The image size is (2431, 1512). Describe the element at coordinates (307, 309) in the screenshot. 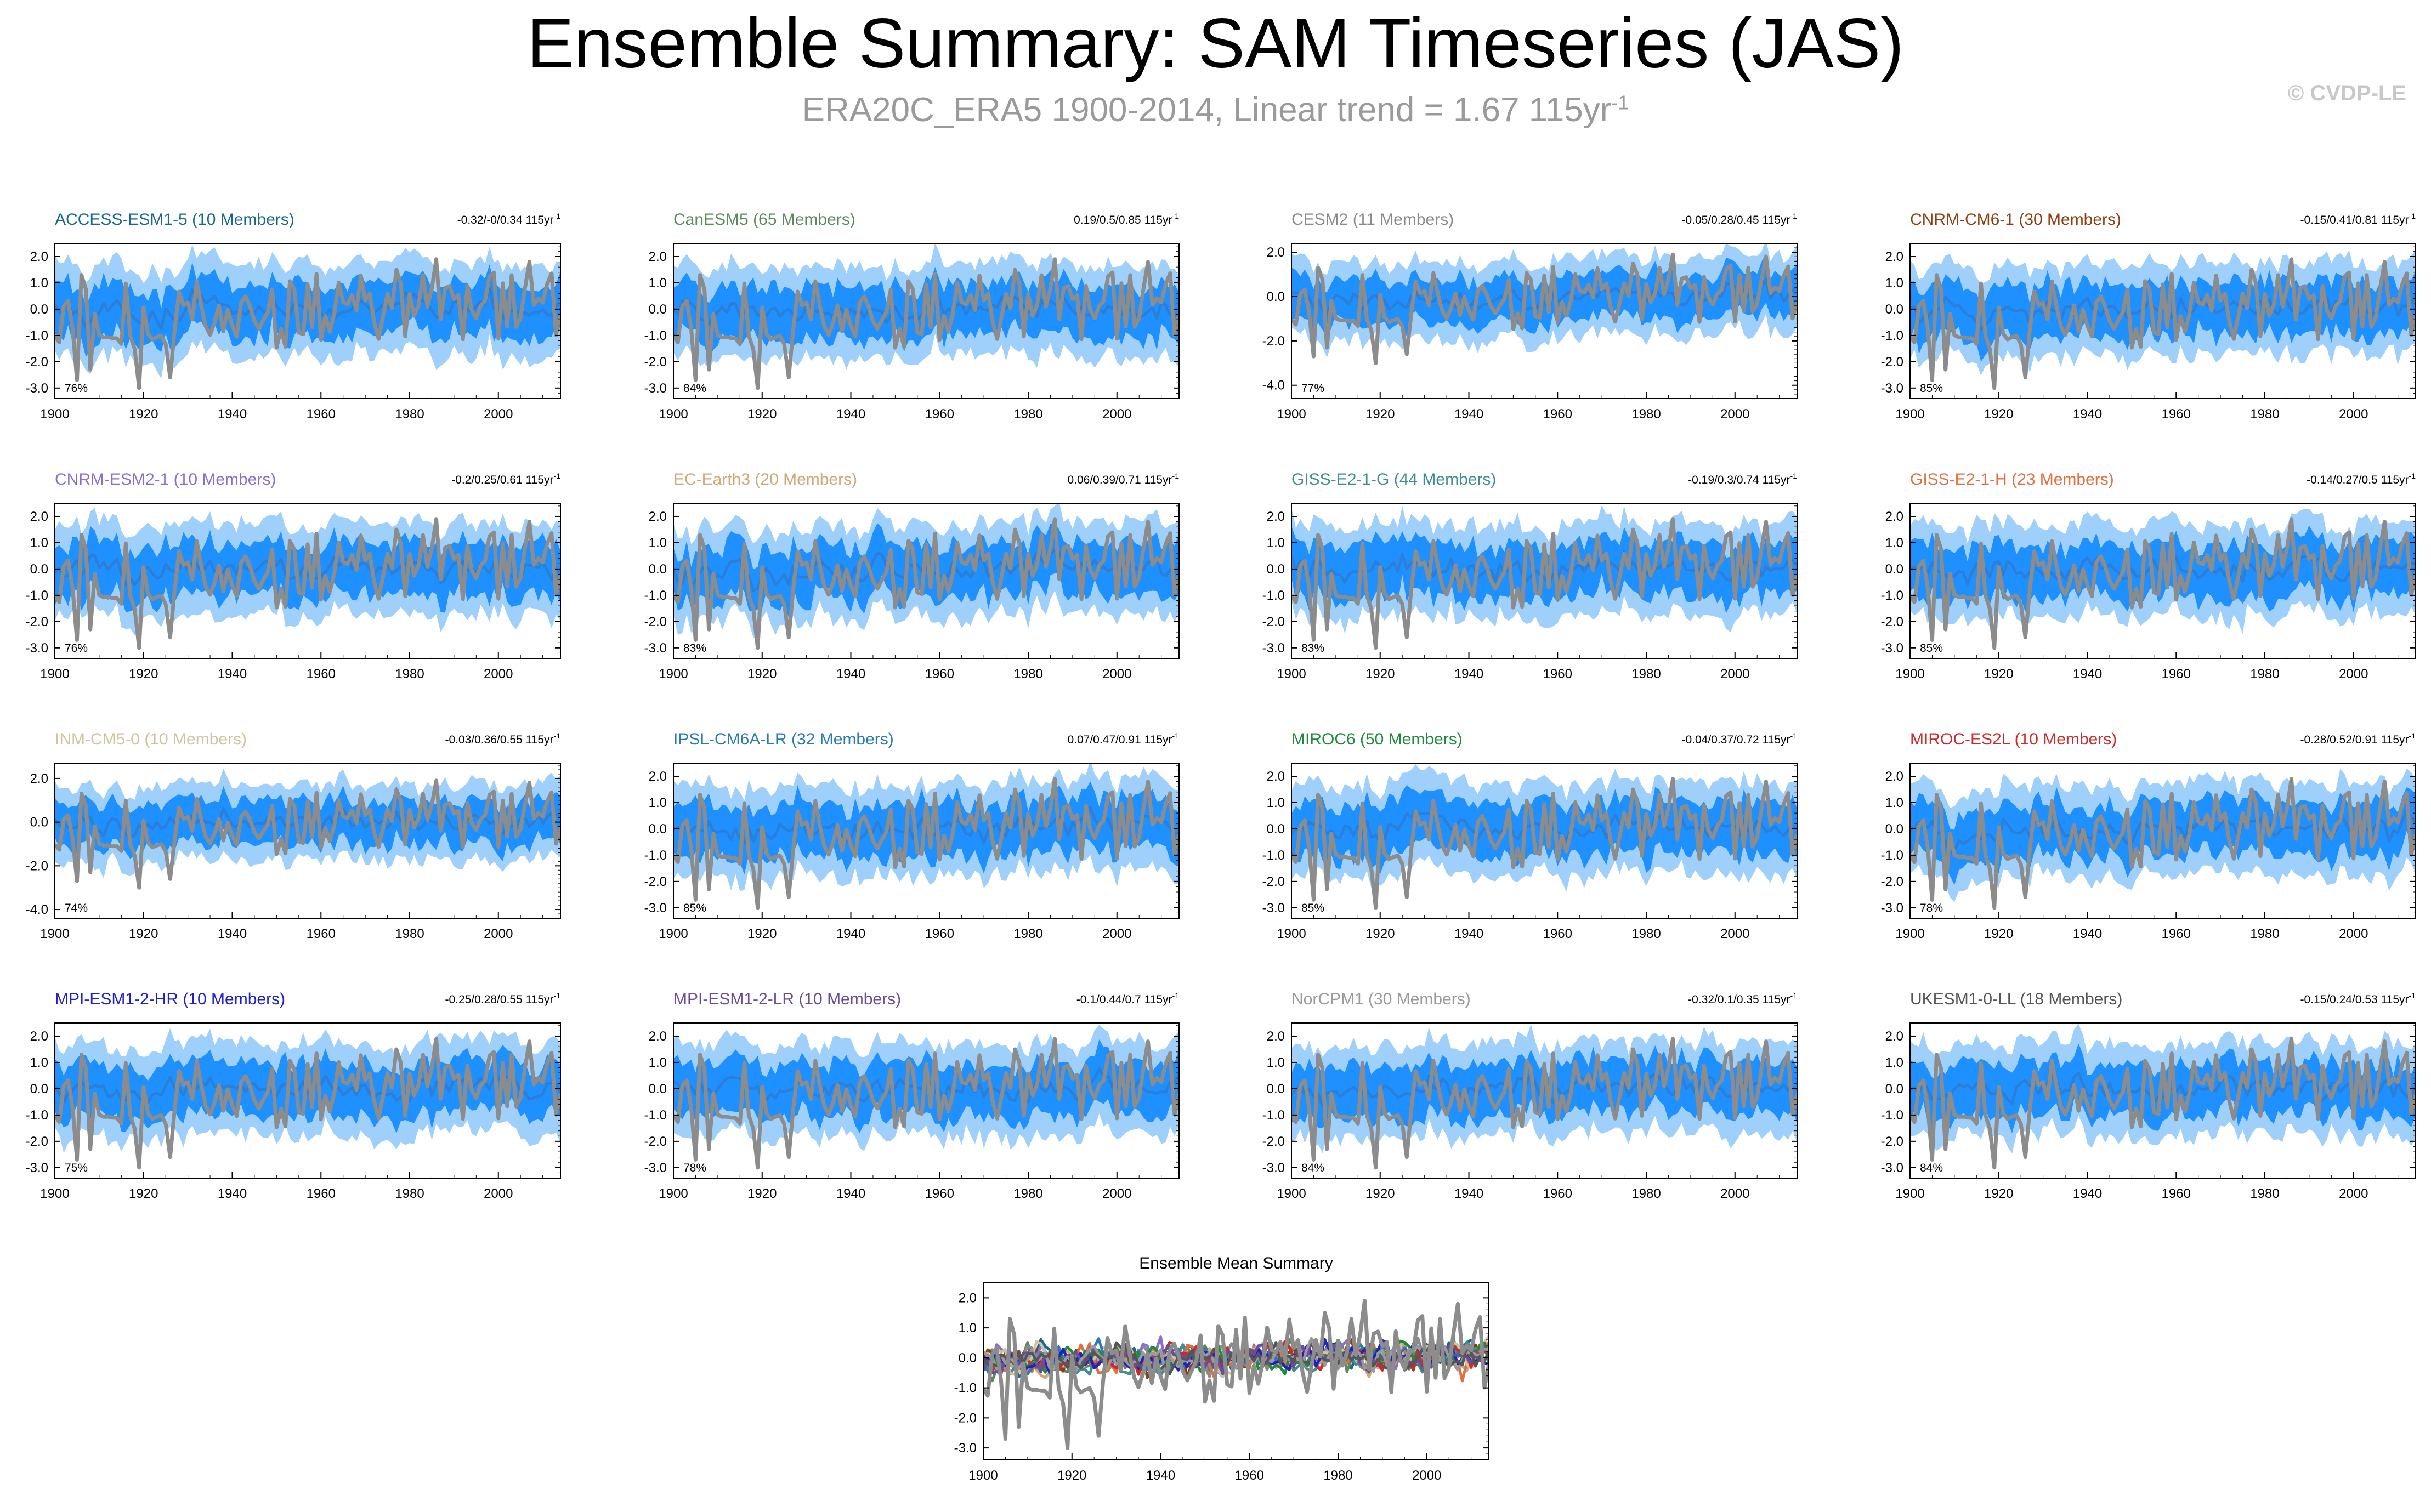

I see `inner-spread-band` at that location.